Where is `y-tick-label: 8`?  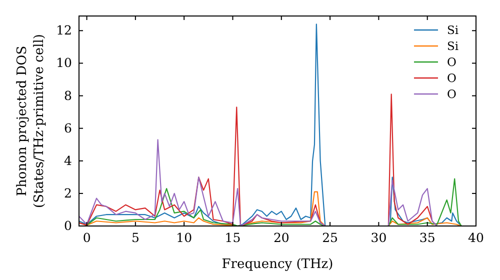 y-tick-label: 8 is located at coordinates (68, 95).